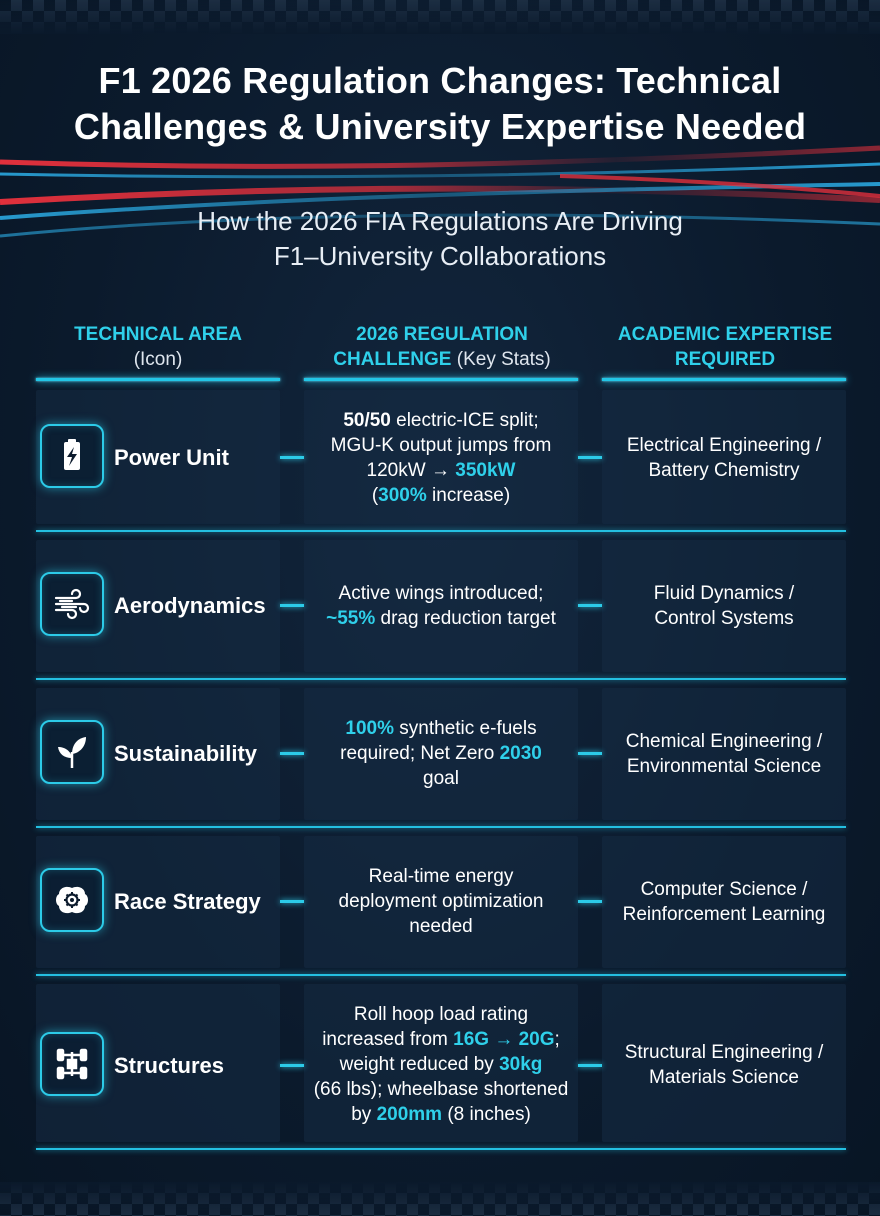 The height and width of the screenshot is (1216, 880). What do you see at coordinates (186, 753) in the screenshot?
I see `row-area-label: Sustainability` at bounding box center [186, 753].